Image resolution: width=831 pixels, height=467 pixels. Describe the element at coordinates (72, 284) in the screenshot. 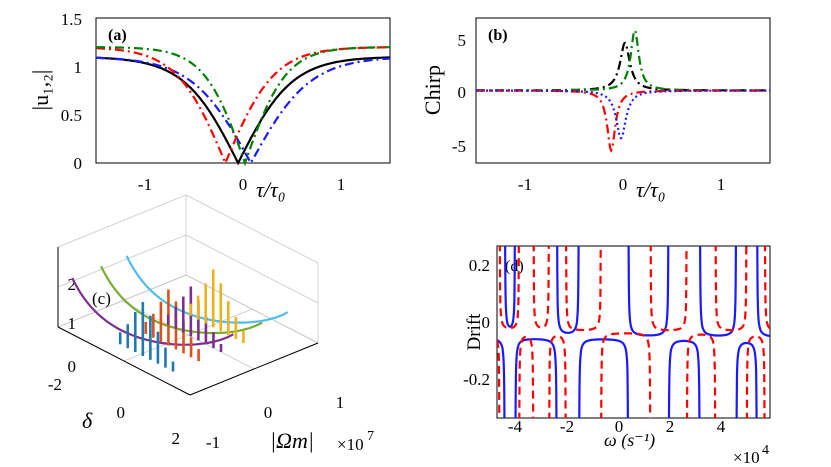

I see `panel-c-ztick: 2` at that location.